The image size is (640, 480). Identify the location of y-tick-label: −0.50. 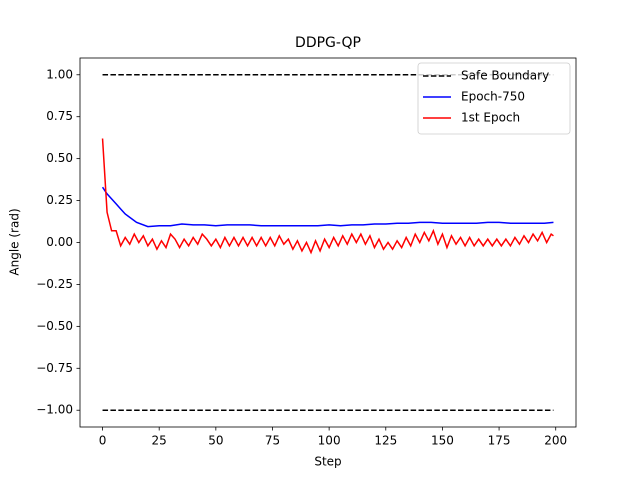
(54, 326).